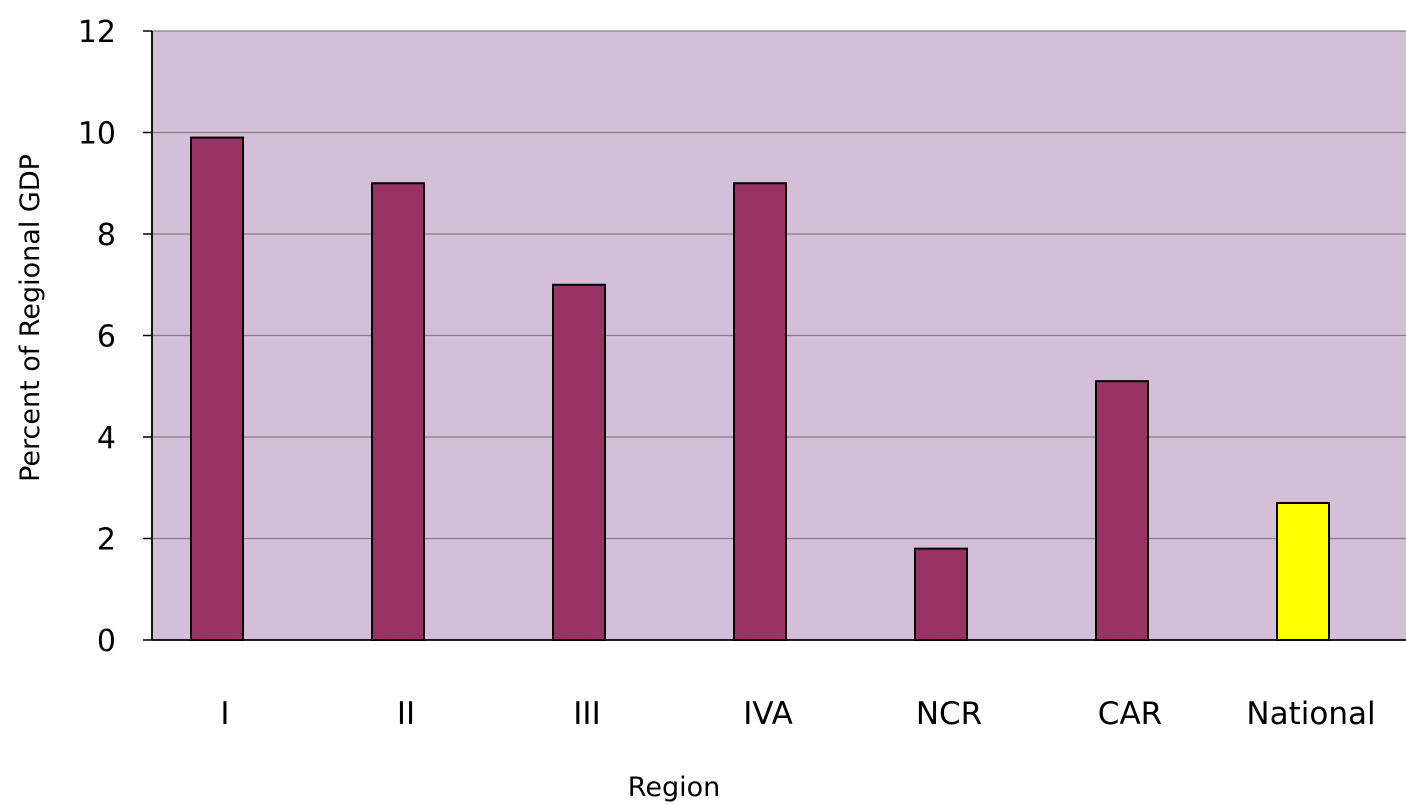 Image resolution: width=1406 pixels, height=804 pixels. Describe the element at coordinates (106, 235) in the screenshot. I see `y-tick-label: 8` at that location.